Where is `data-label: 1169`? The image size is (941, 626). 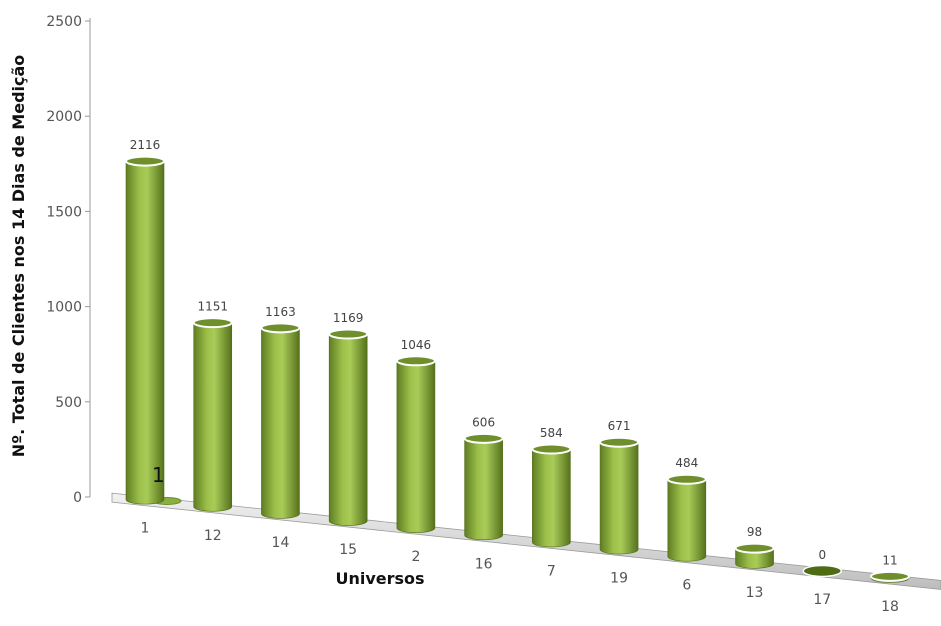
data-label: 1169 is located at coordinates (348, 318).